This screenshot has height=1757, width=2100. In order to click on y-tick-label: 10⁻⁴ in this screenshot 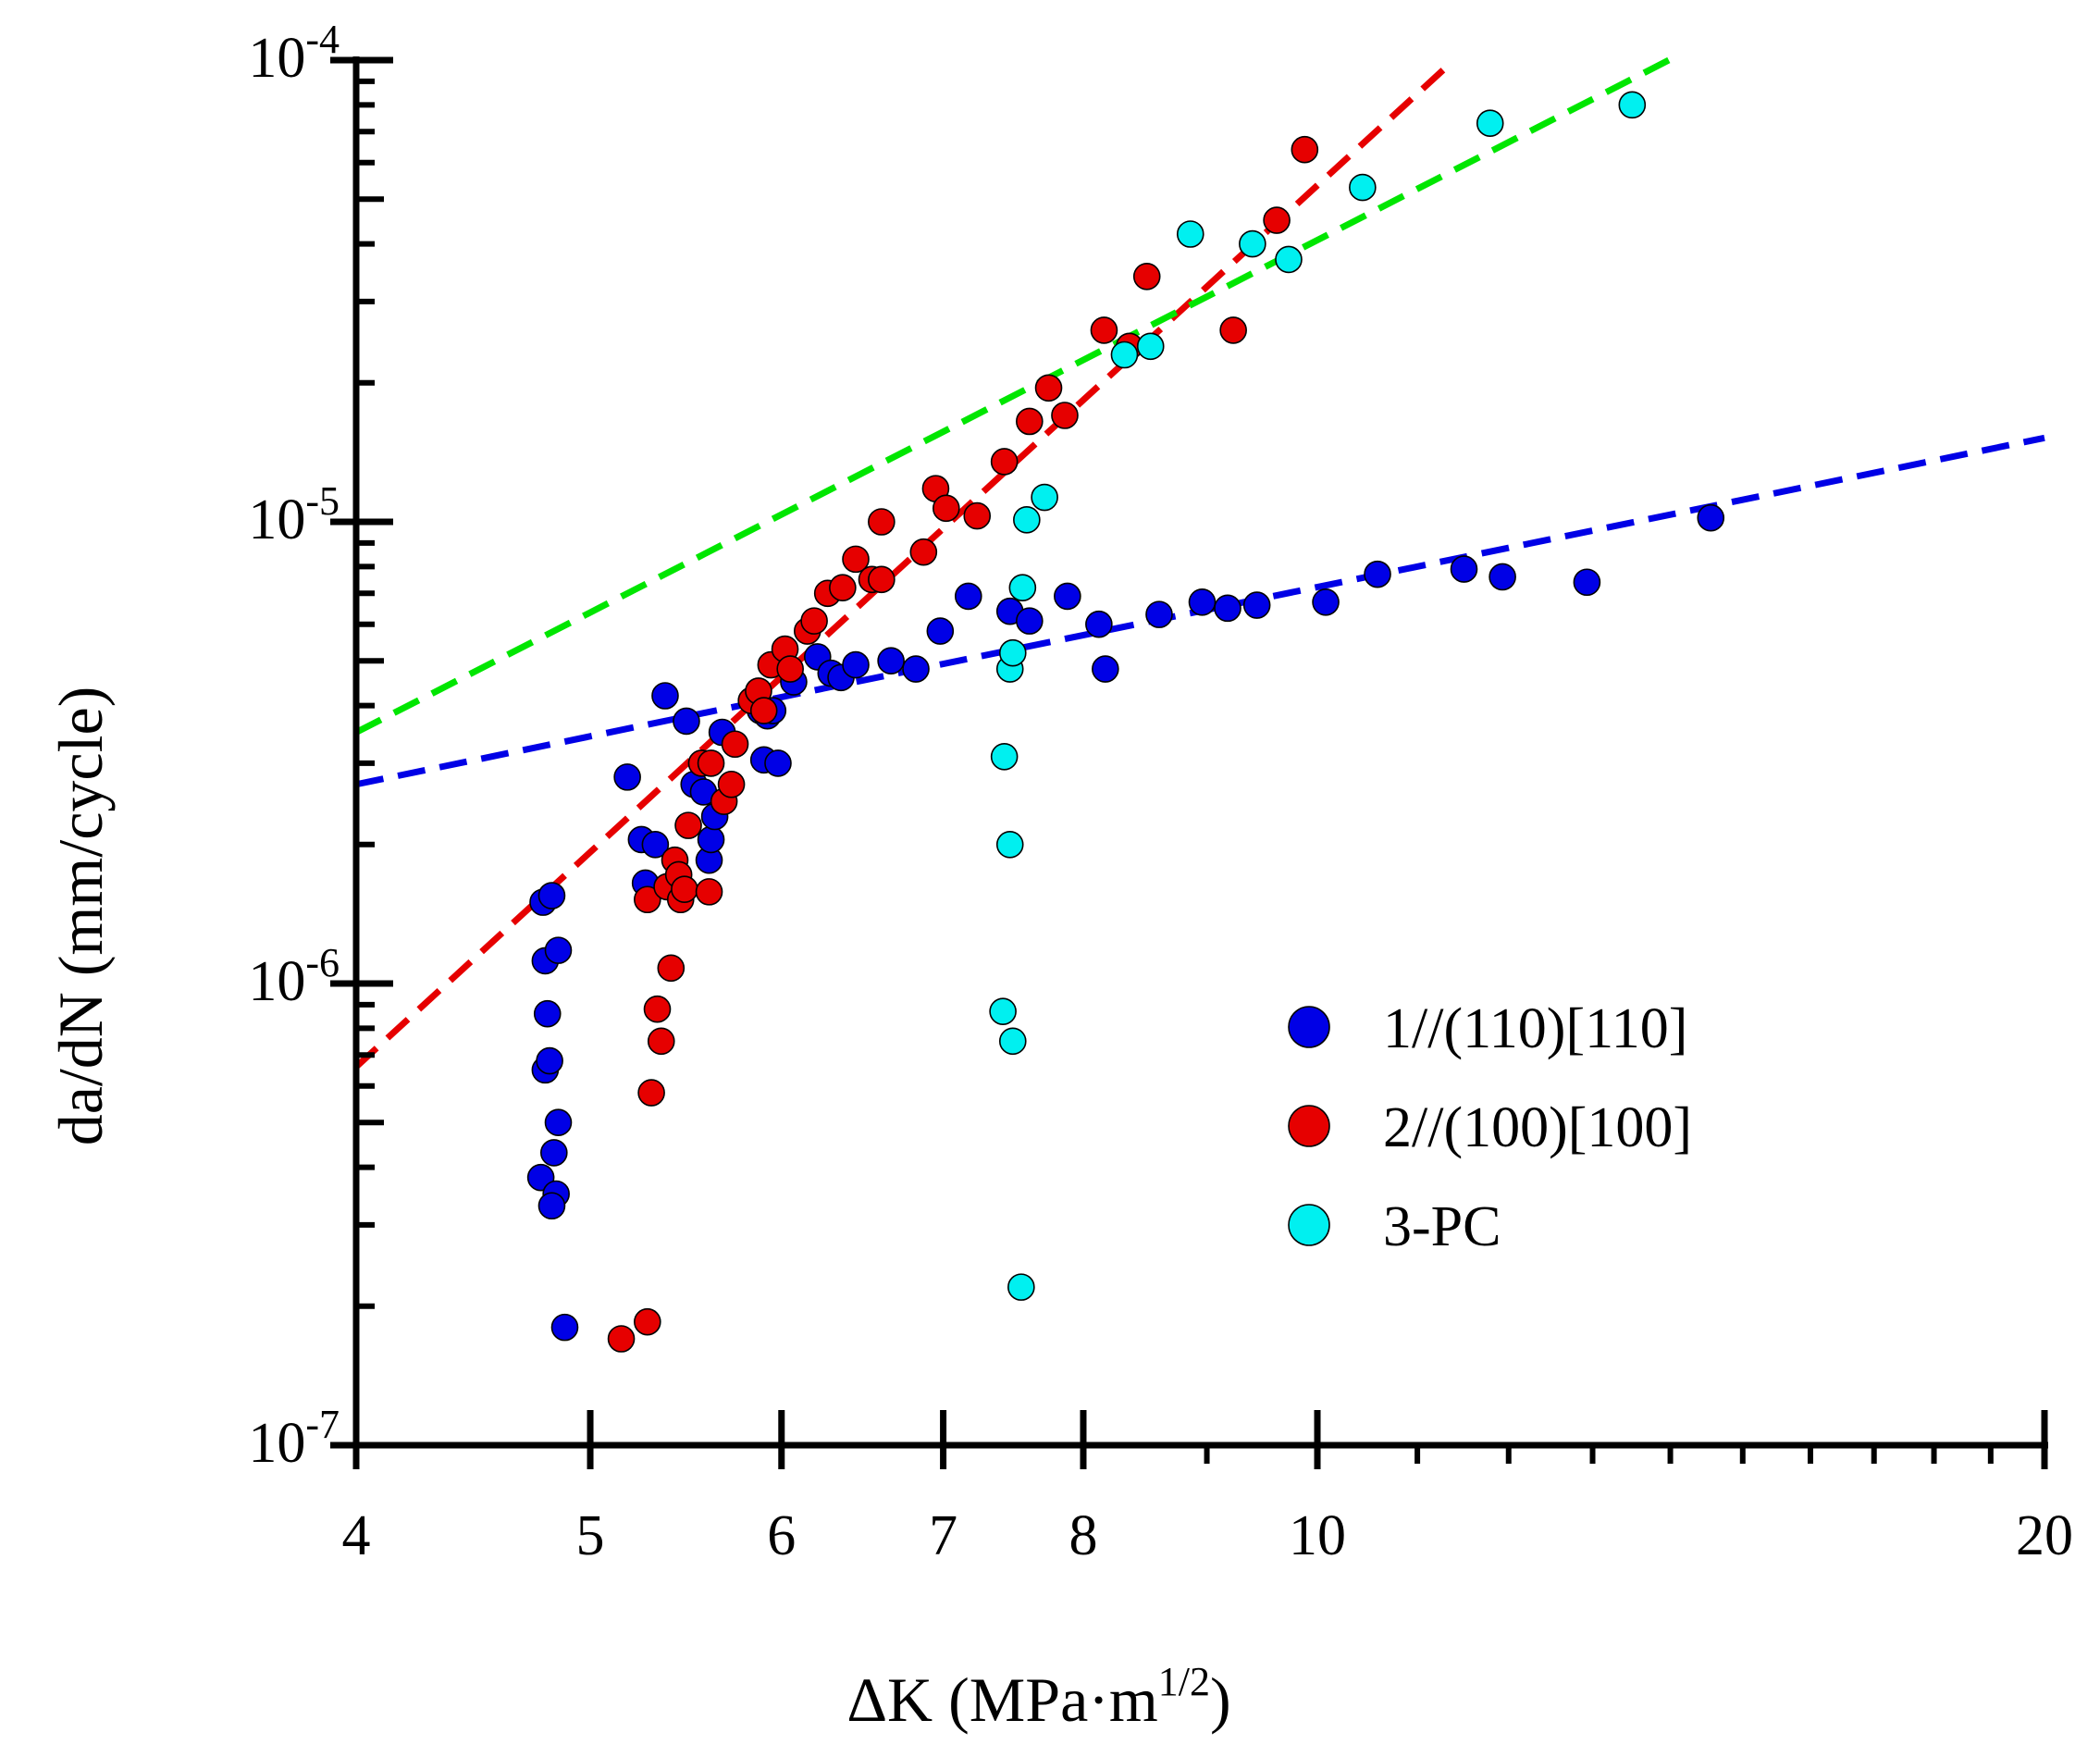, I will do `click(294, 53)`.